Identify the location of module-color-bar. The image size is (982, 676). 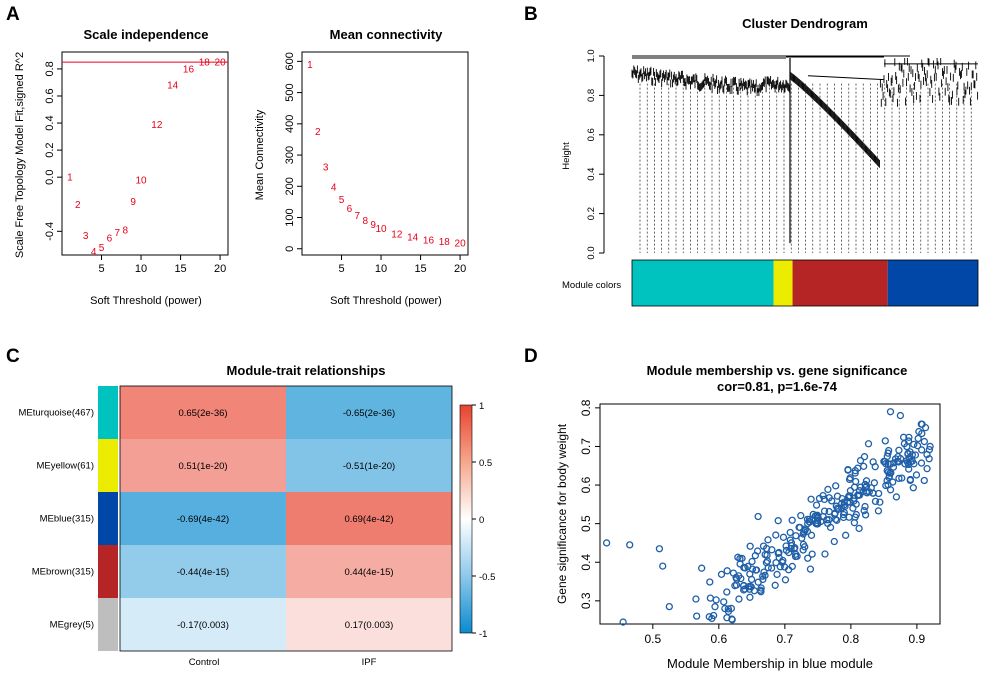
(805, 283).